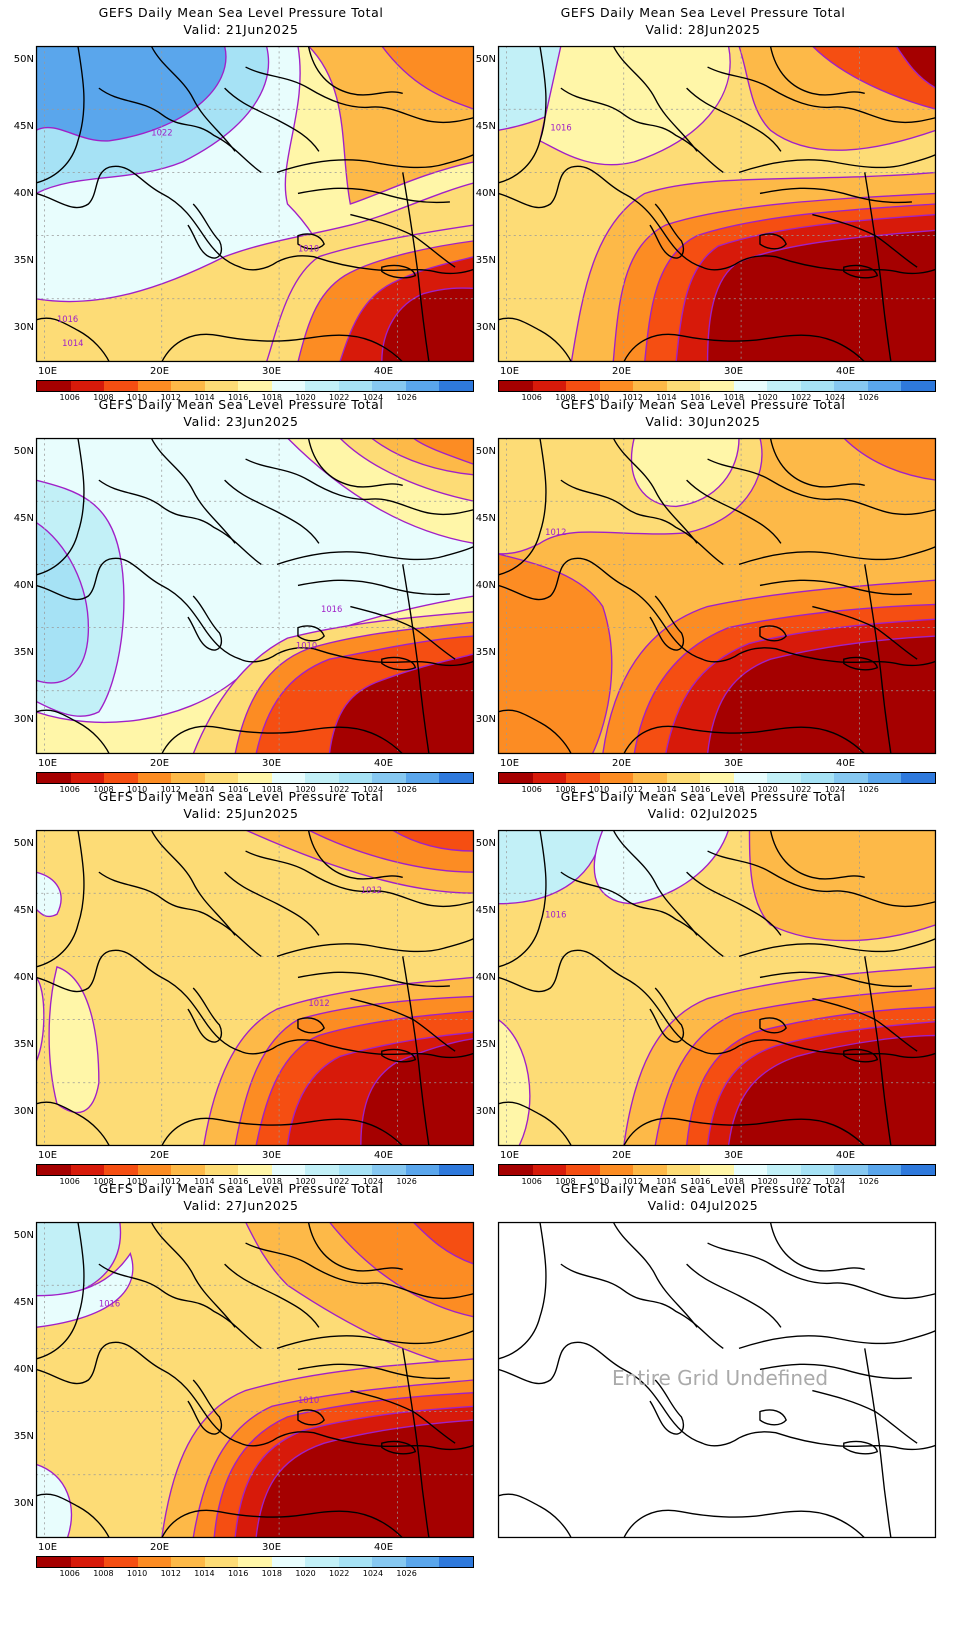 This screenshot has height=1640, width=964. Describe the element at coordinates (255, 204) in the screenshot. I see `pressure-map: 1022 1010 1016 1014` at that location.